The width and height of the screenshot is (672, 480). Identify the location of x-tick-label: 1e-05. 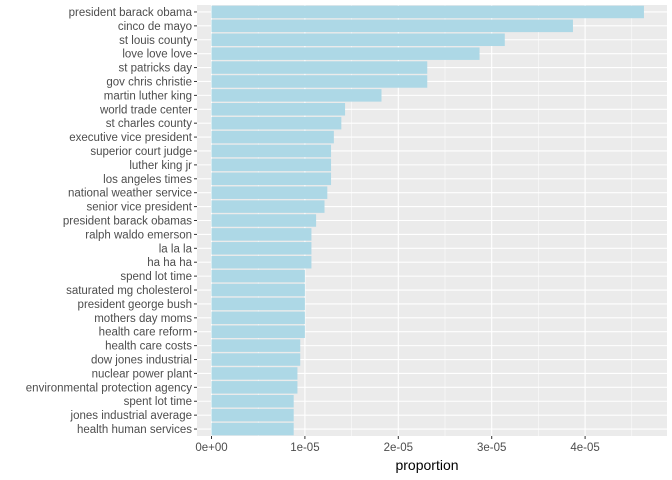
(304, 448).